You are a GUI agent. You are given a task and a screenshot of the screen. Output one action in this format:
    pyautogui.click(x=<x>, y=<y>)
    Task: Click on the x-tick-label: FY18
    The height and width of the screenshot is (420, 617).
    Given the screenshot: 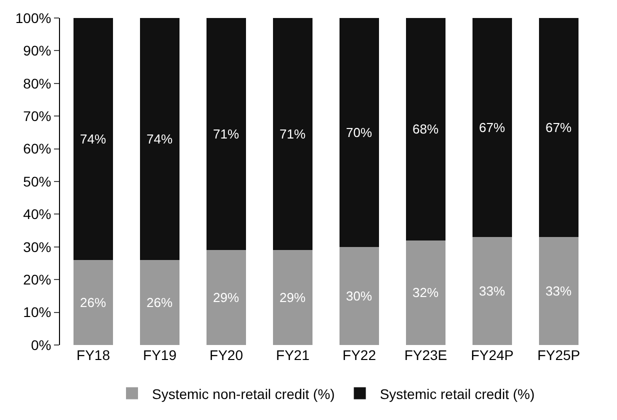 What is the action you would take?
    pyautogui.click(x=93, y=355)
    